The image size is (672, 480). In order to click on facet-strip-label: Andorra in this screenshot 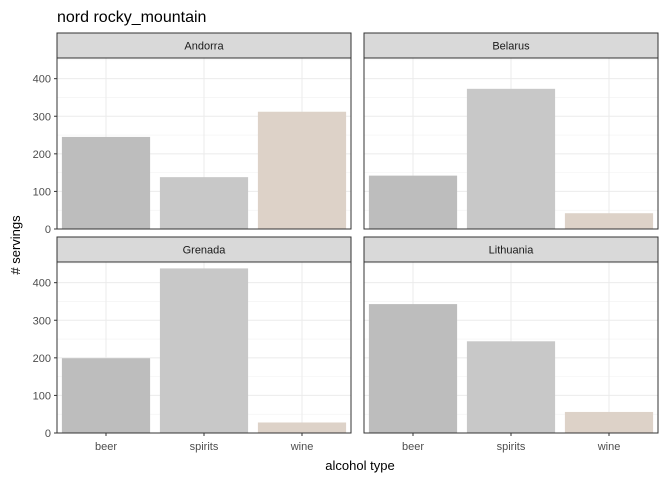, I will do `click(204, 47)`.